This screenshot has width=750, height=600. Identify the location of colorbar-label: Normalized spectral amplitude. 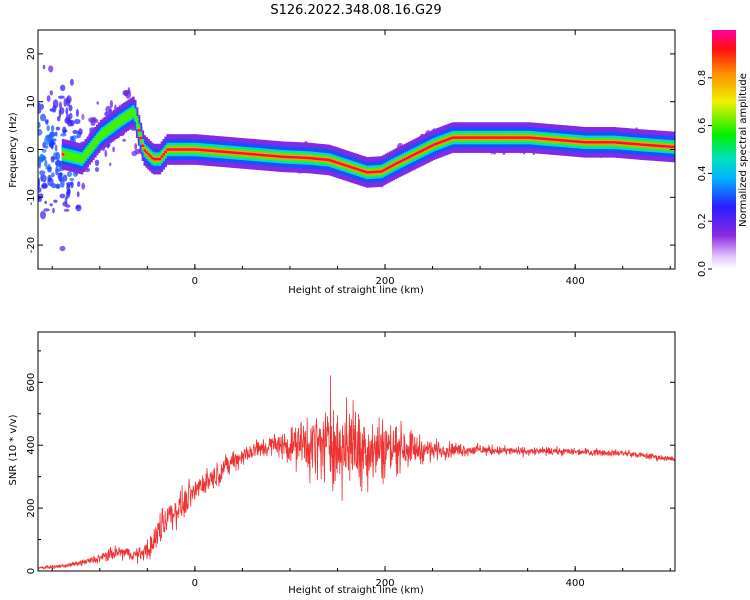
(743, 150).